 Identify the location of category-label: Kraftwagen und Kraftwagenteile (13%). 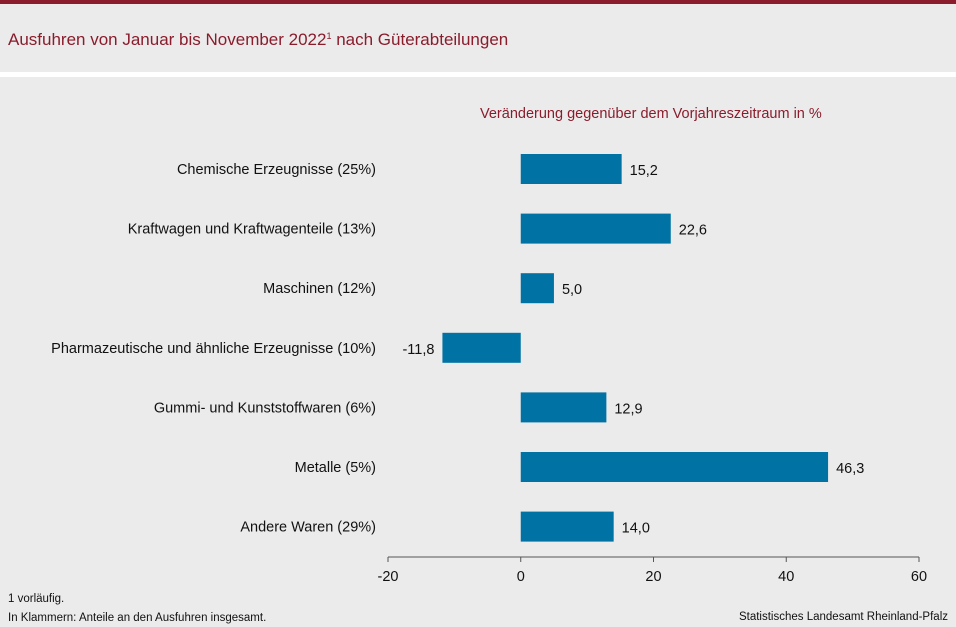
(252, 230).